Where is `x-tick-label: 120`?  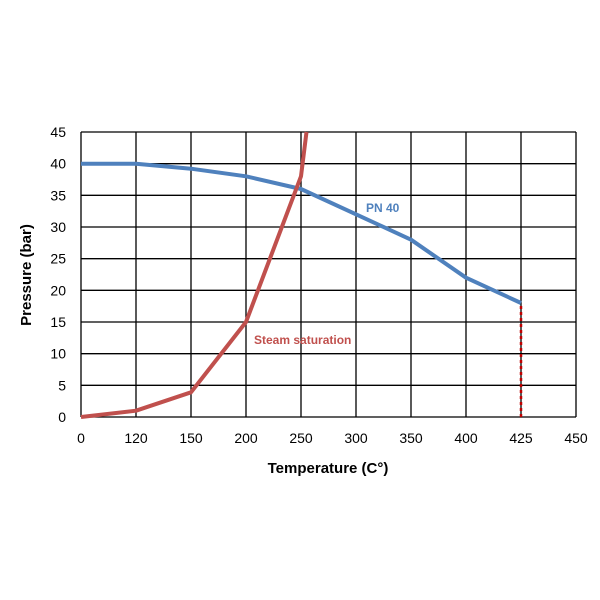 x-tick-label: 120 is located at coordinates (136, 438).